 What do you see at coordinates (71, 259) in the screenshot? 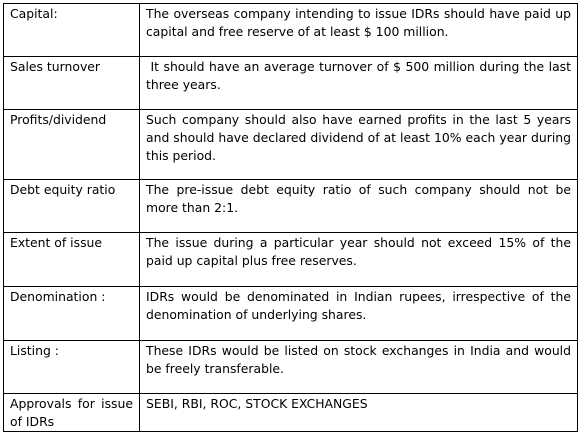
I see `criterion-label: Extent of issue` at bounding box center [71, 259].